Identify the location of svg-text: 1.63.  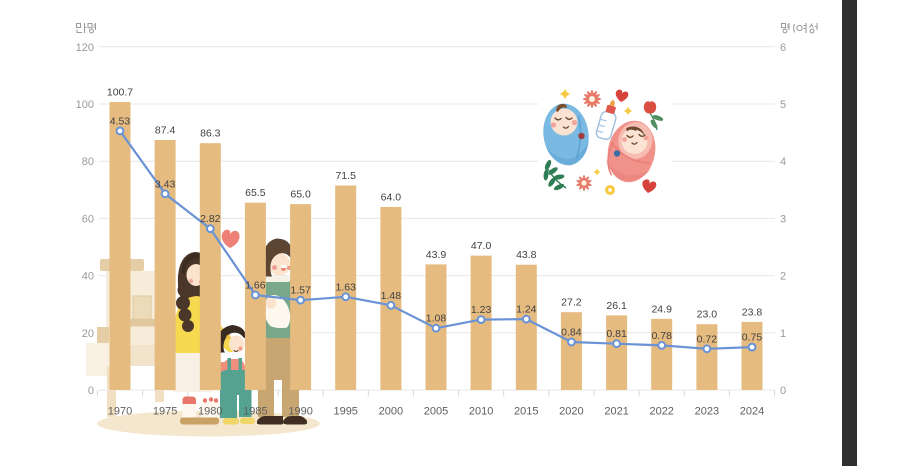
(345, 287).